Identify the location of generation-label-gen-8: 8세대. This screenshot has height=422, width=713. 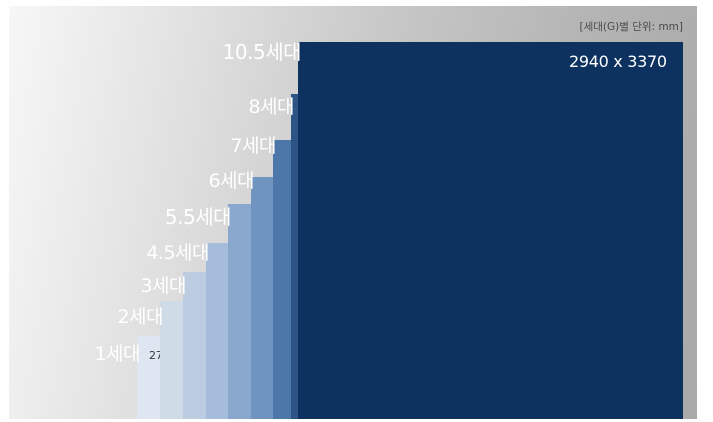
(271, 107).